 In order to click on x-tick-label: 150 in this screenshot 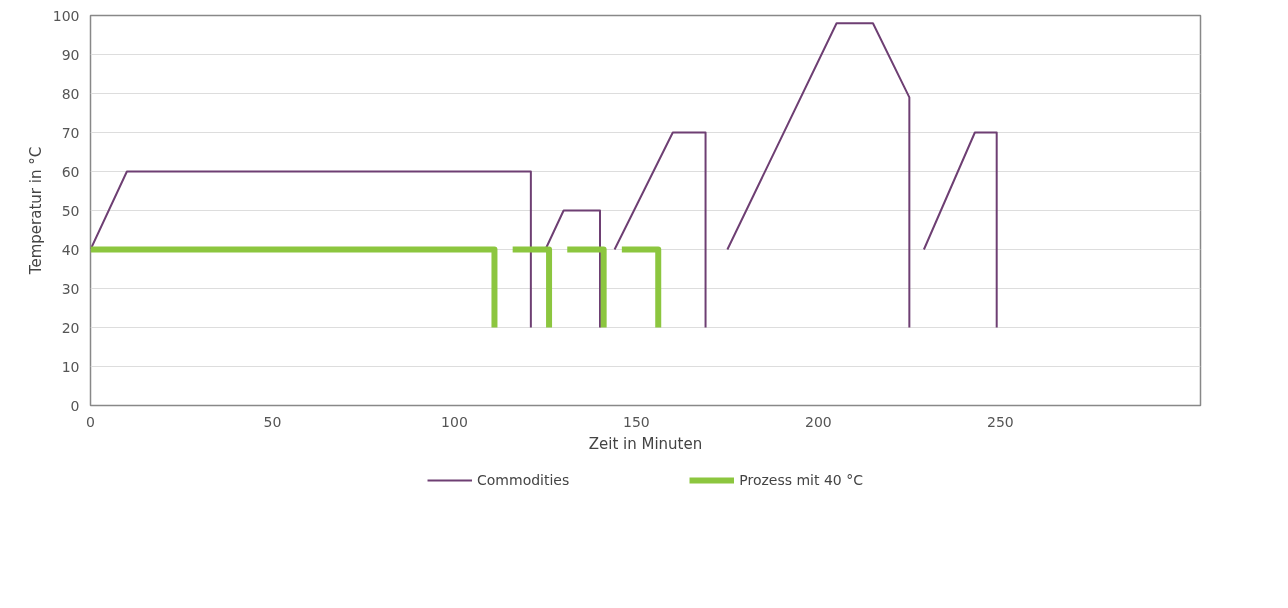, I will do `click(636, 421)`.